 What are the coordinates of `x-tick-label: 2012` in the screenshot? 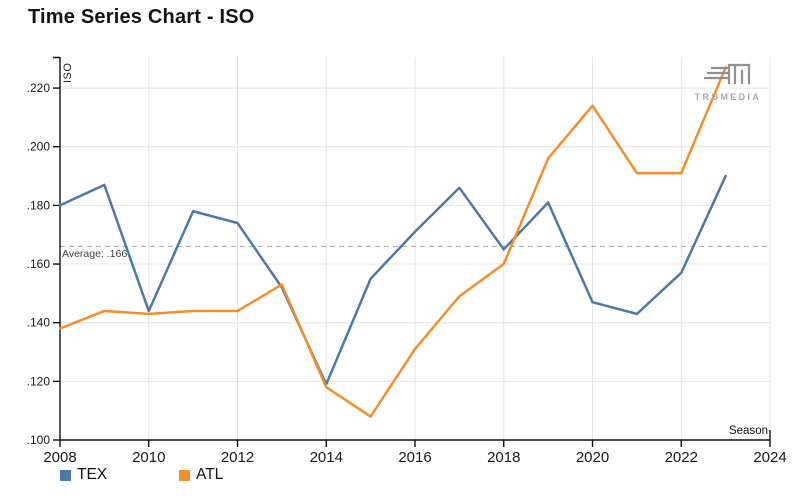 It's located at (237, 457).